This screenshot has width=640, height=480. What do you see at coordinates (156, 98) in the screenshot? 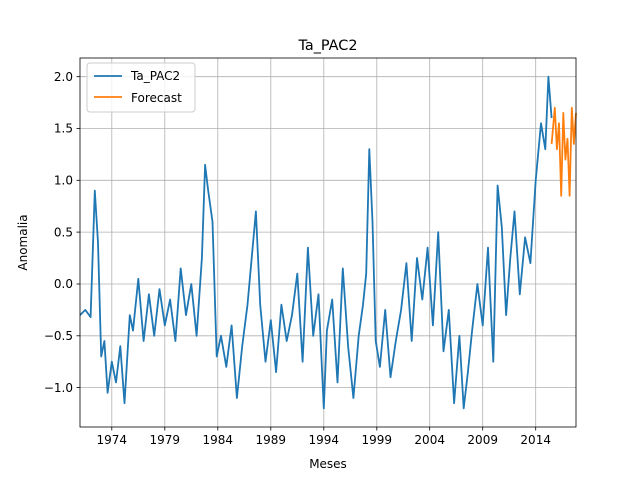
I see `legend-label-forecast: Forecast` at bounding box center [156, 98].